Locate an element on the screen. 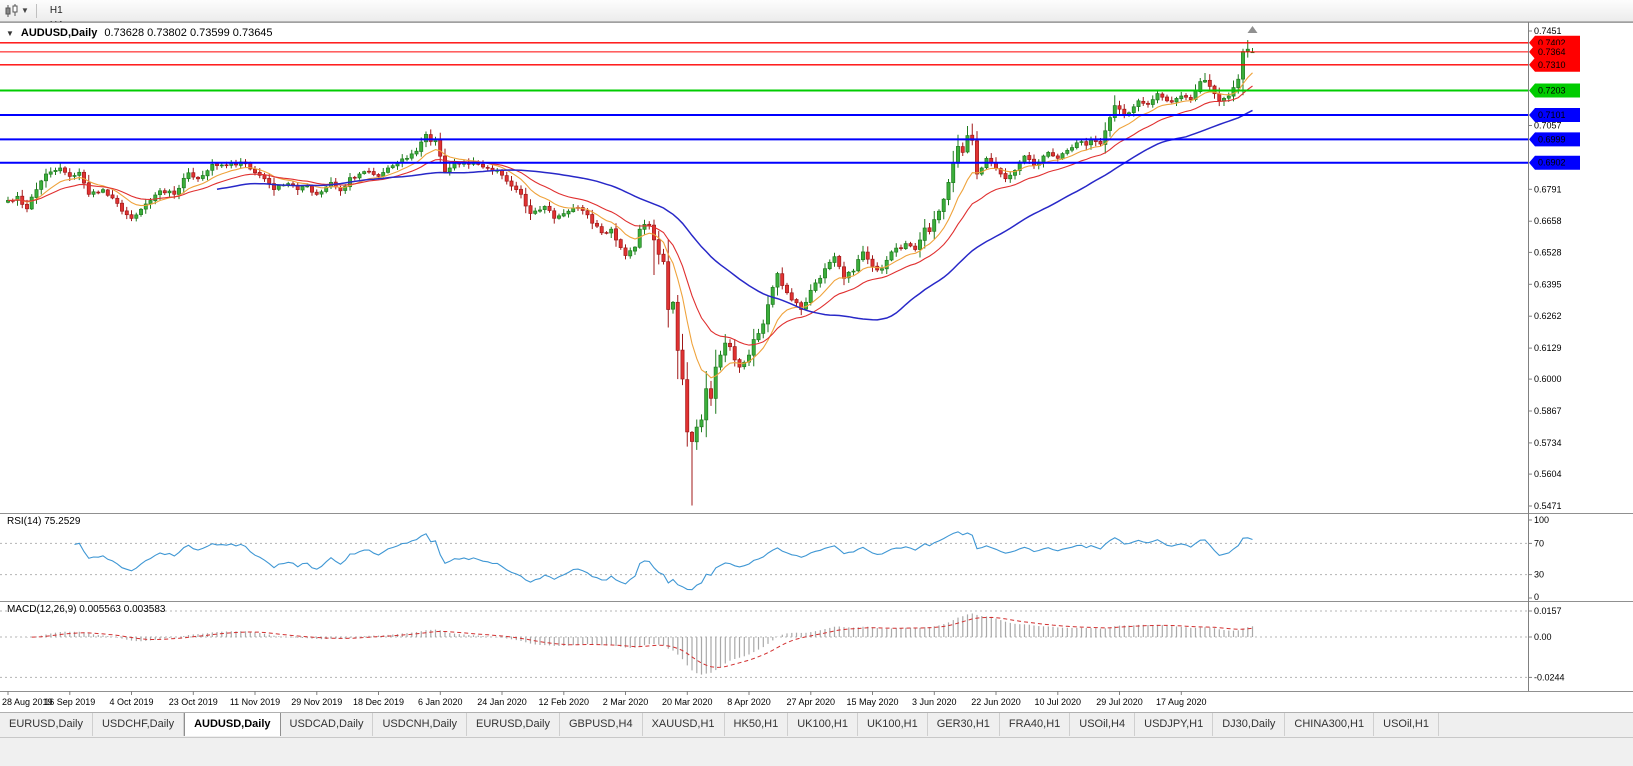 The width and height of the screenshot is (1633, 766). time-axis-label: 22 Jun 2020 is located at coordinates (996, 702).